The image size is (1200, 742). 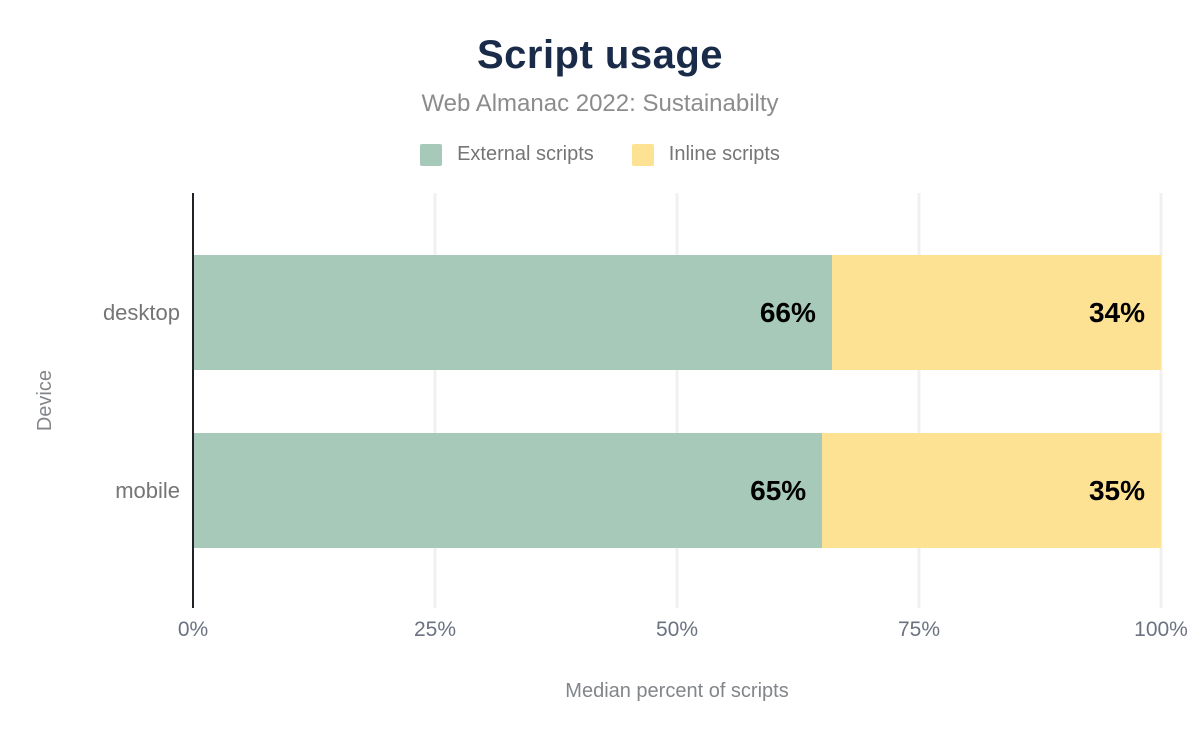 What do you see at coordinates (677, 691) in the screenshot?
I see `x-axis-title: Median percent of scripts` at bounding box center [677, 691].